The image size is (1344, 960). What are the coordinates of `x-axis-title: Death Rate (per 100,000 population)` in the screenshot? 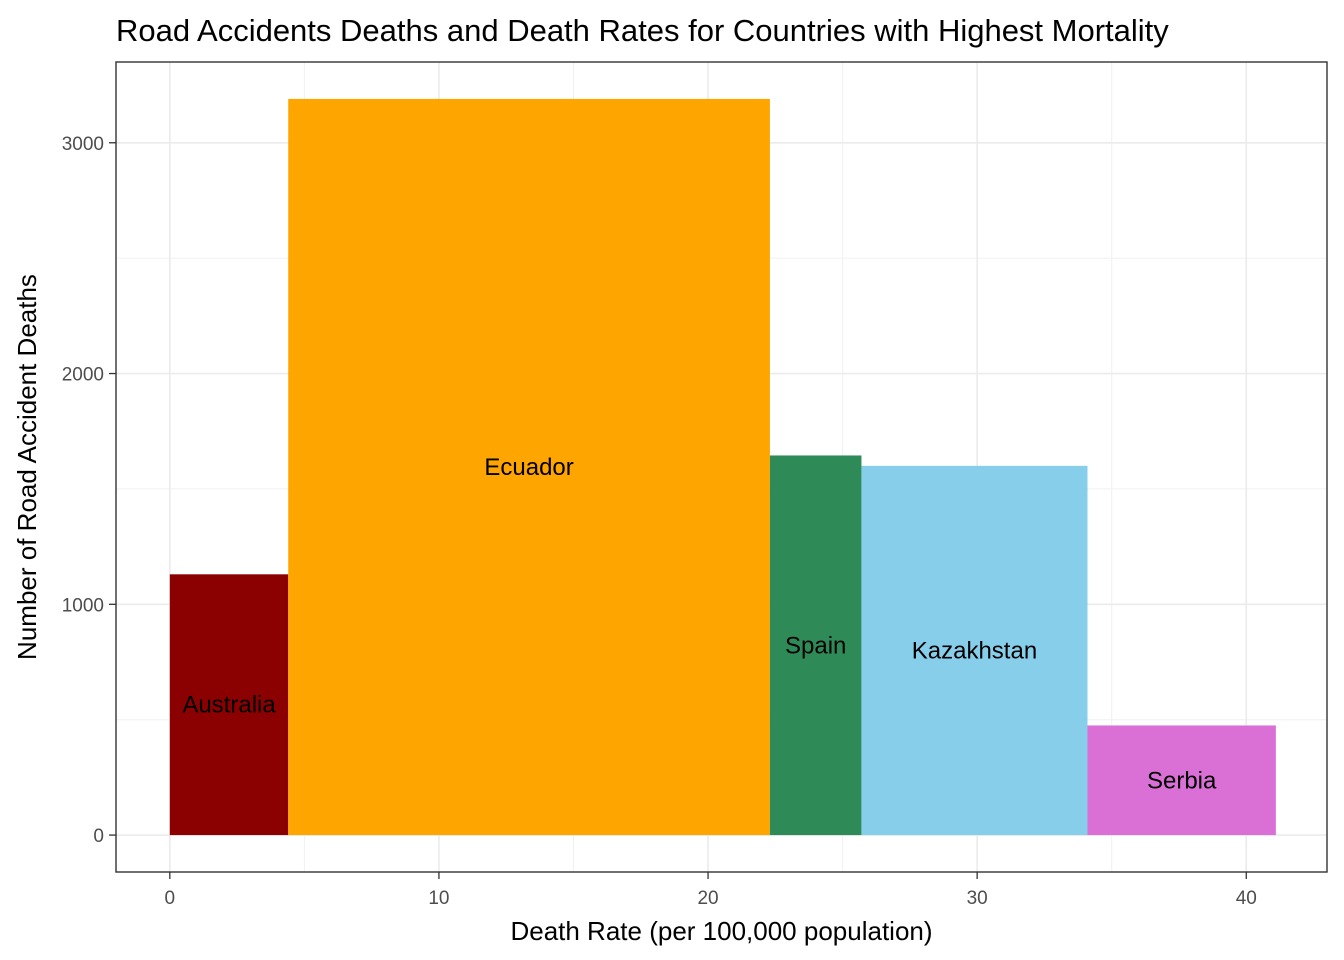 It's located at (721, 931).